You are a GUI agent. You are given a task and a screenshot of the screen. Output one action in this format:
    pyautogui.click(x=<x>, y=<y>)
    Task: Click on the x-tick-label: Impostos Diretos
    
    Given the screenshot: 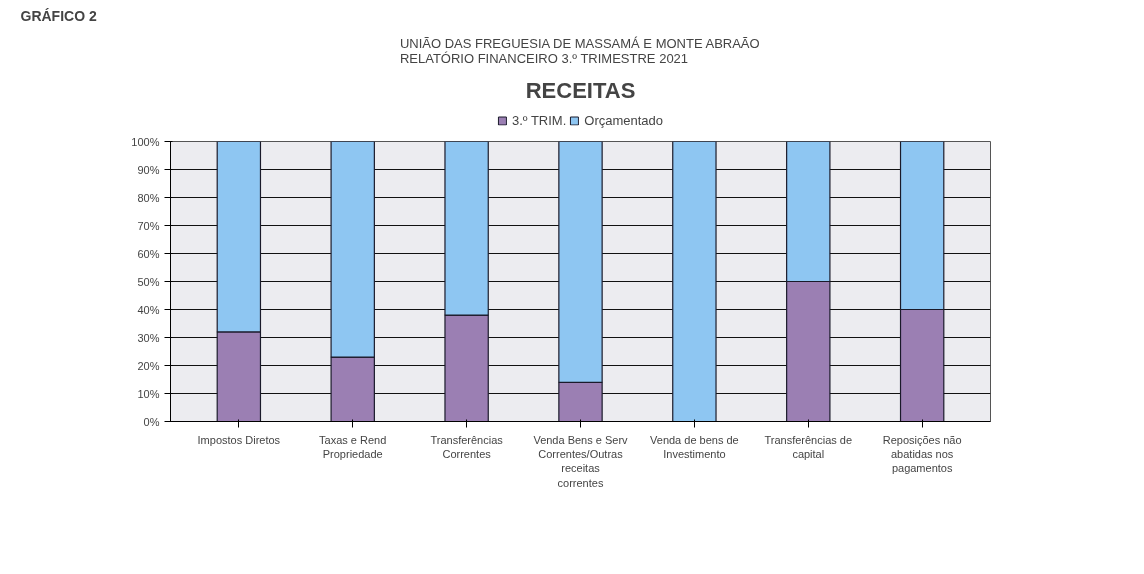 What is the action you would take?
    pyautogui.click(x=239, y=439)
    